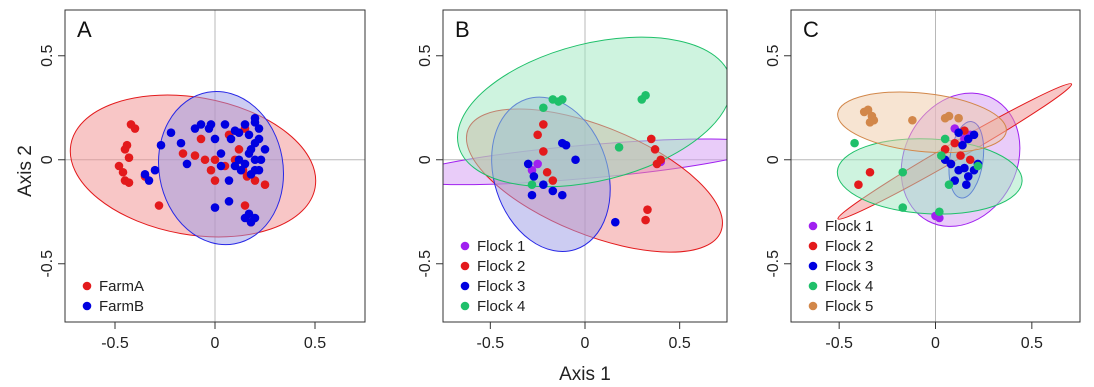  I want to click on panel-c-x-tick-label: 0.5, so click(1032, 343).